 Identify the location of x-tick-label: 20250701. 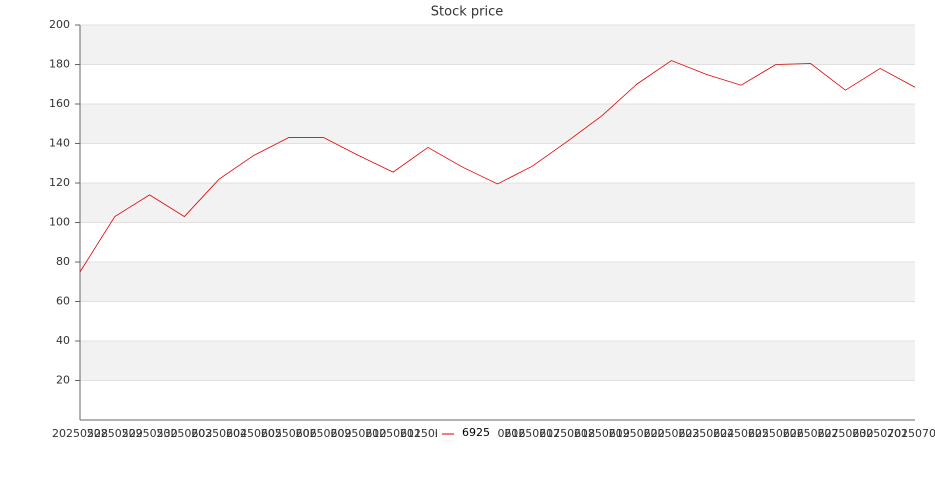
(880, 433).